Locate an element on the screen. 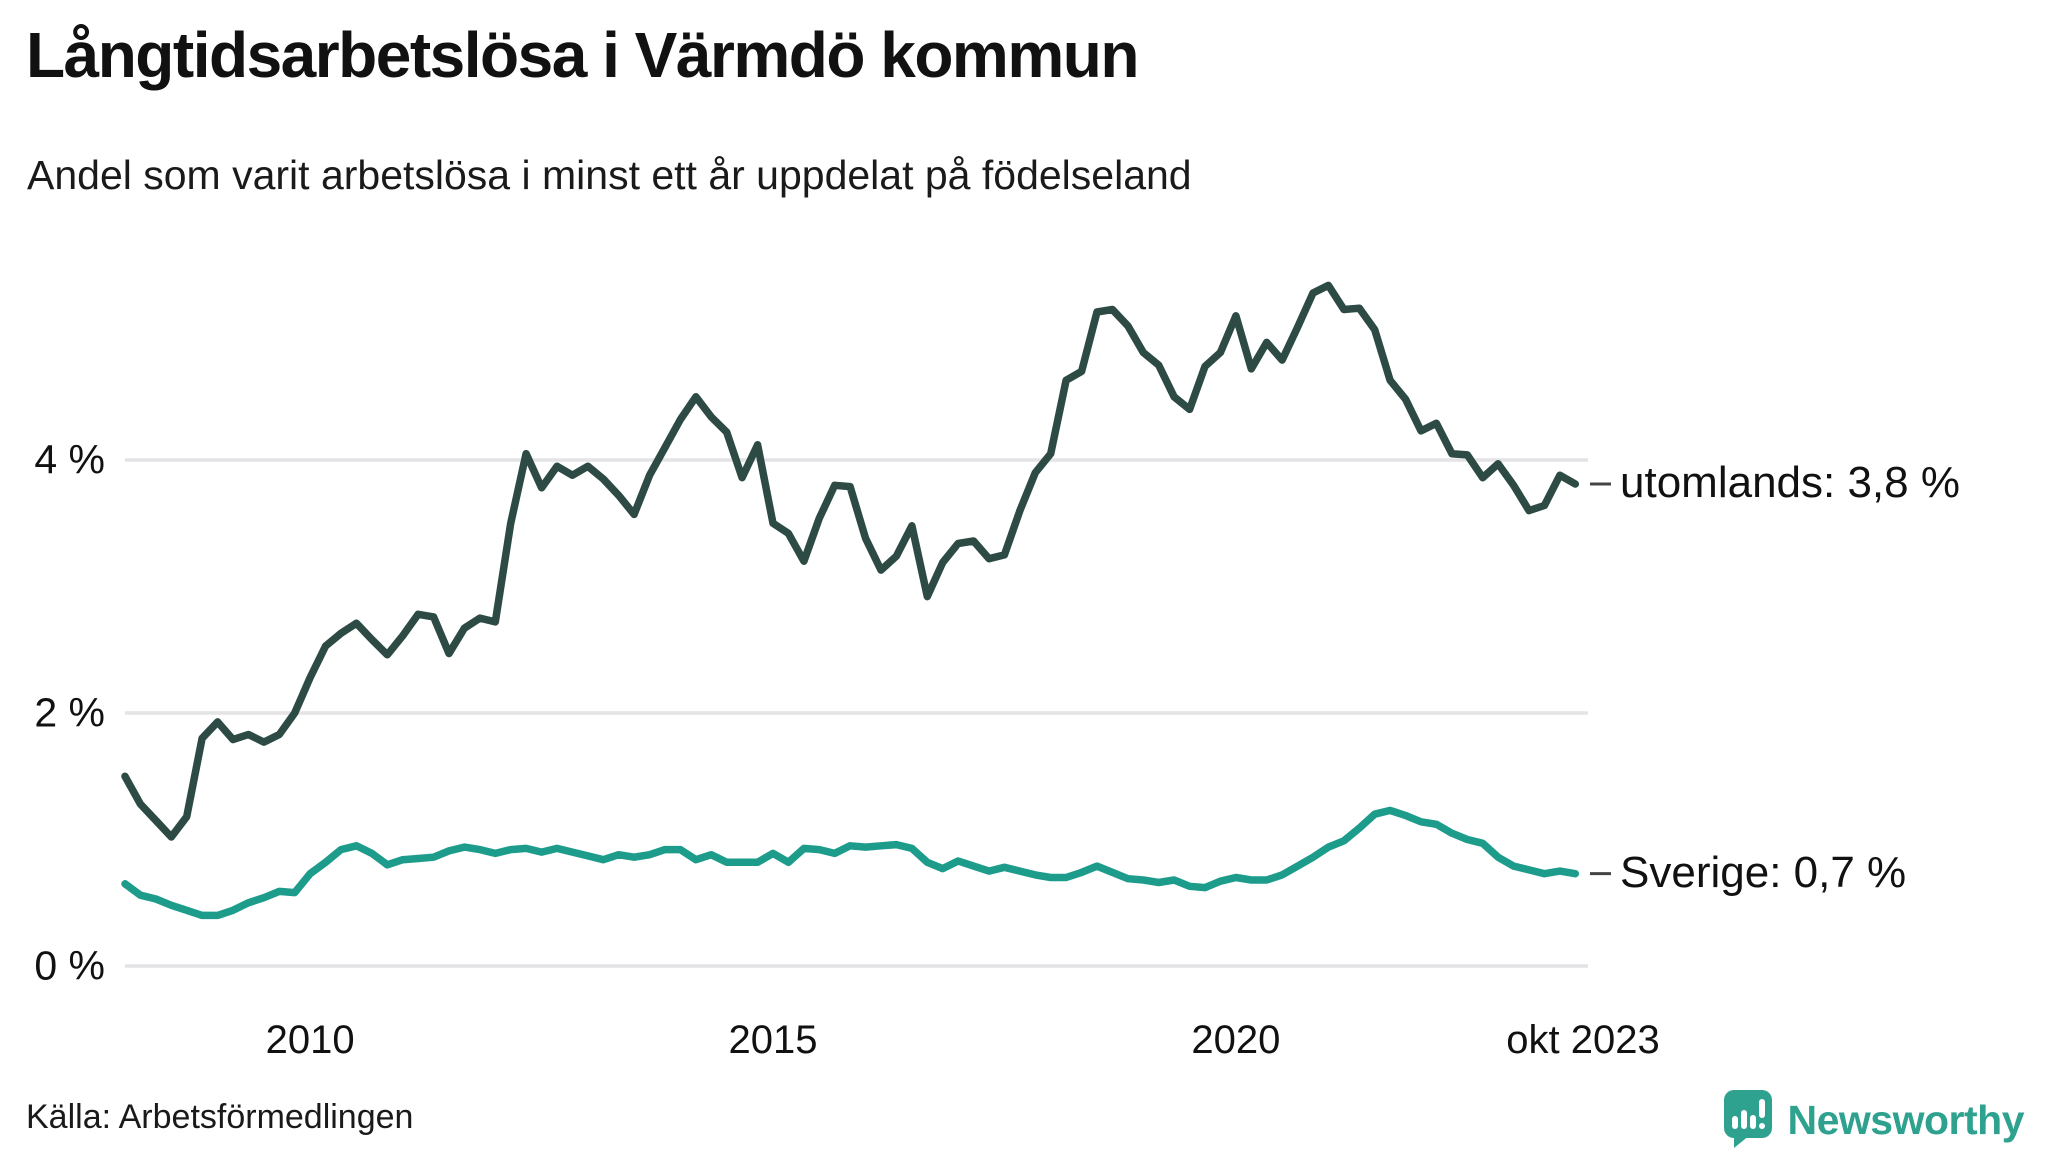 The height and width of the screenshot is (1152, 2048). x-tick-label: 2015 is located at coordinates (773, 1040).